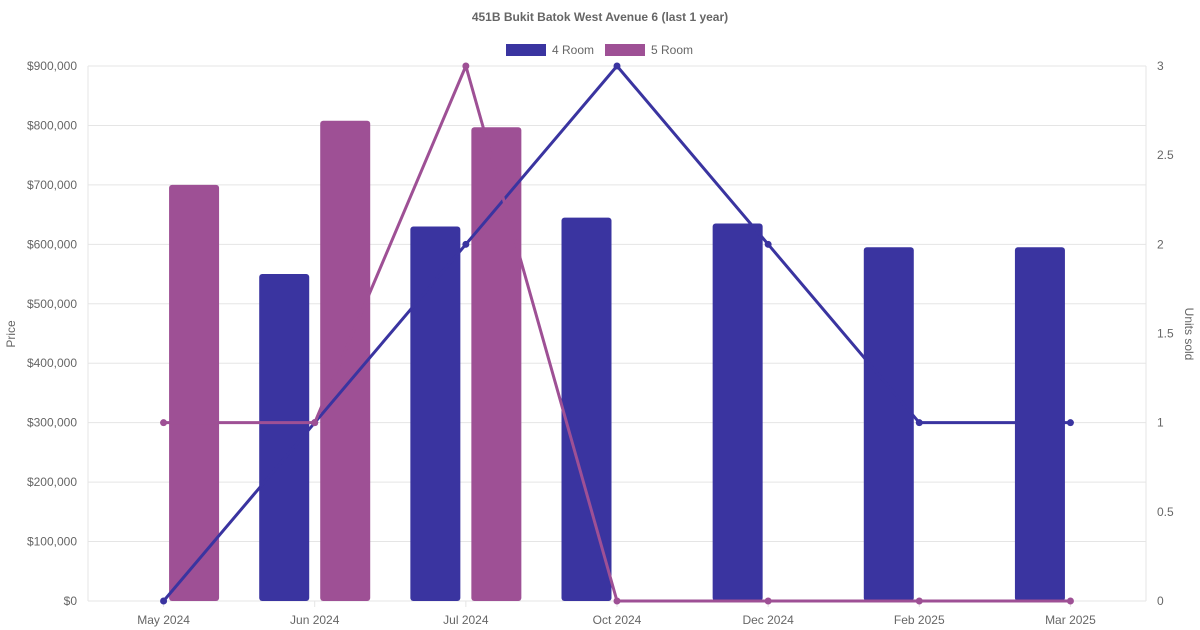 This screenshot has width=1200, height=630. I want to click on y-right-tick-label: 1, so click(1160, 423).